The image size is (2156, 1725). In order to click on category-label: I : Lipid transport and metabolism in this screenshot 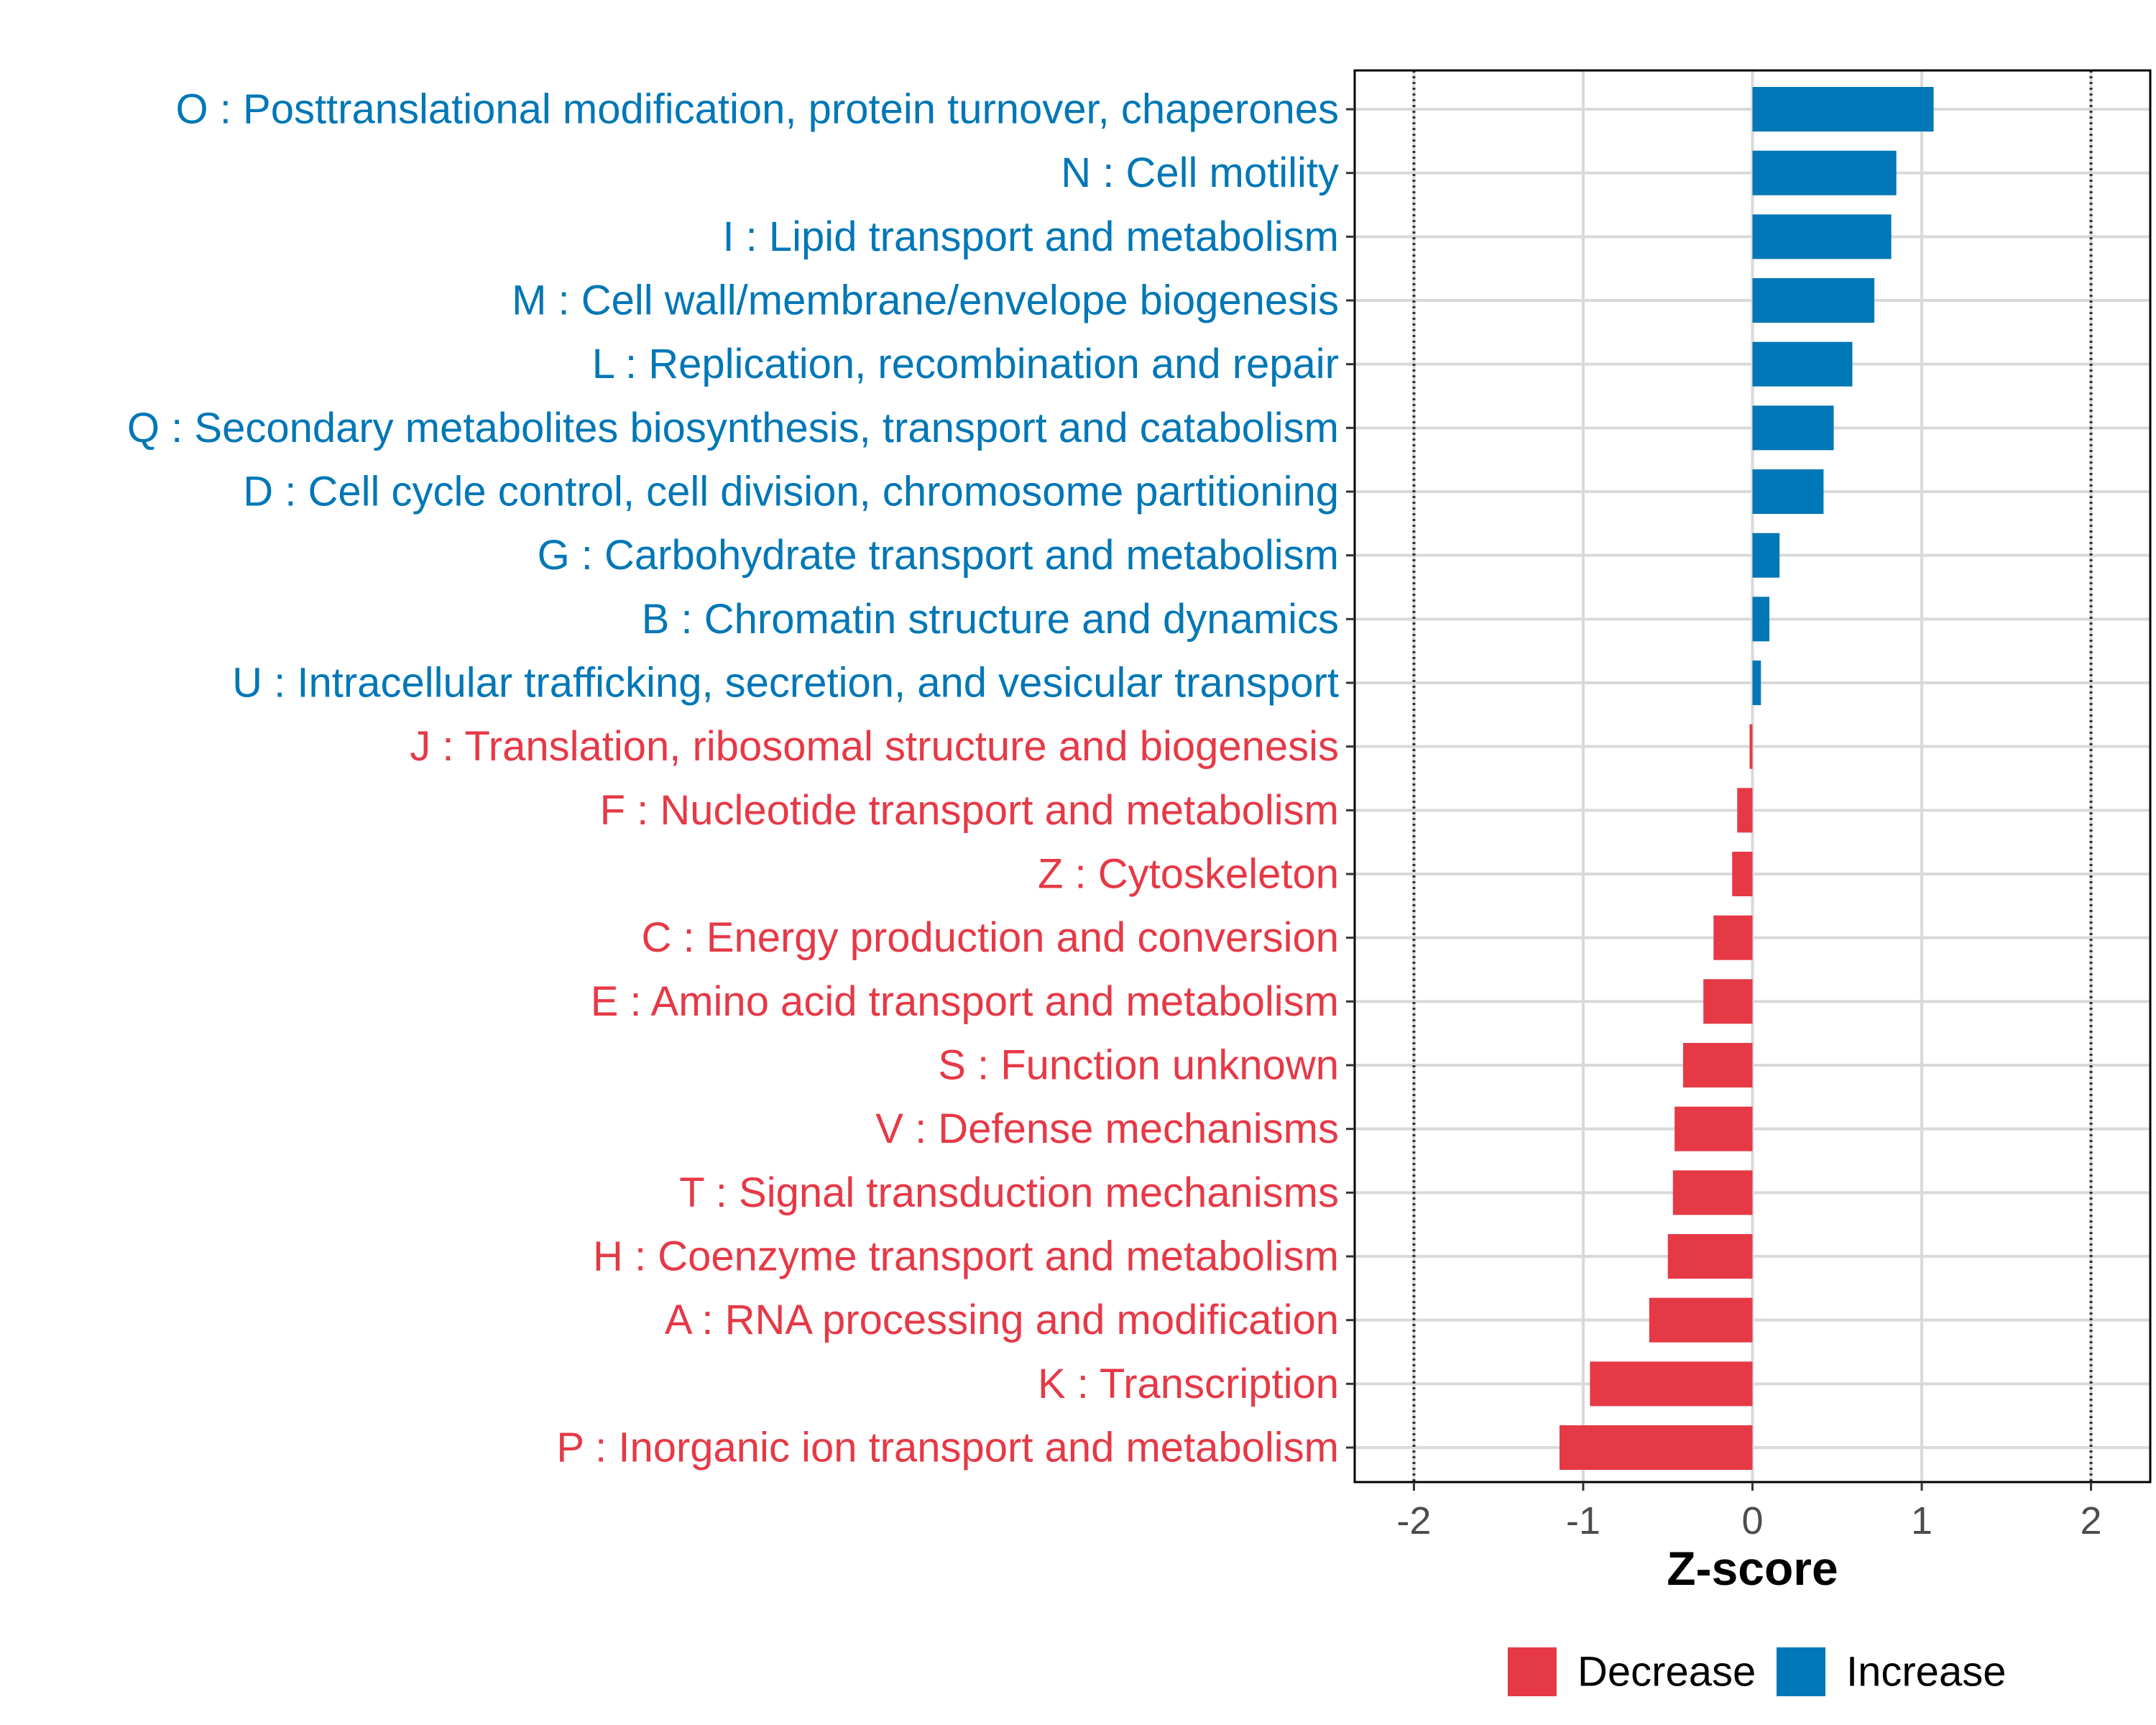, I will do `click(1030, 236)`.